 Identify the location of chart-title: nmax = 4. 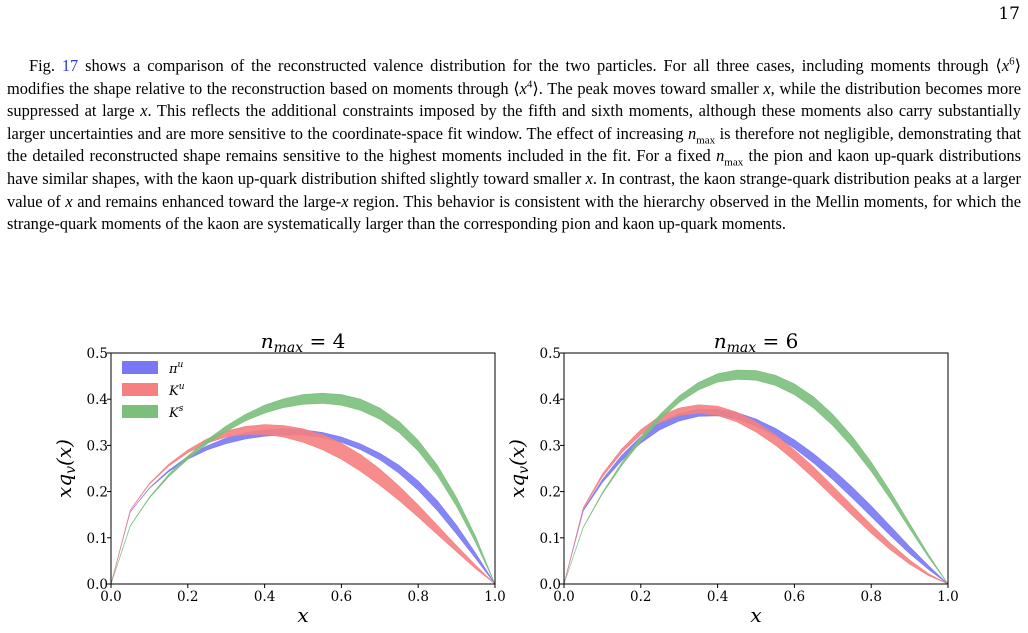
(303, 342).